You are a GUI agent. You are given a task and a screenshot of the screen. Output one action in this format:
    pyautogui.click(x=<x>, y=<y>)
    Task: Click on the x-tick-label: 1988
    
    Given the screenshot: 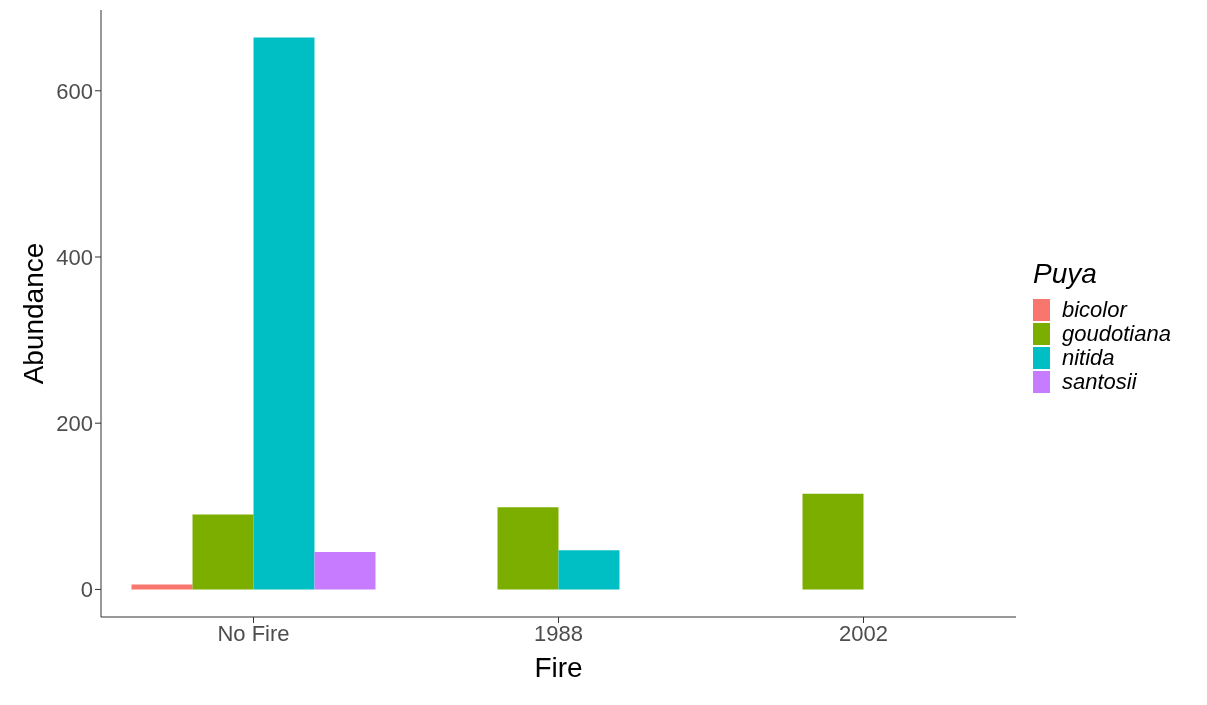 What is the action you would take?
    pyautogui.click(x=558, y=633)
    